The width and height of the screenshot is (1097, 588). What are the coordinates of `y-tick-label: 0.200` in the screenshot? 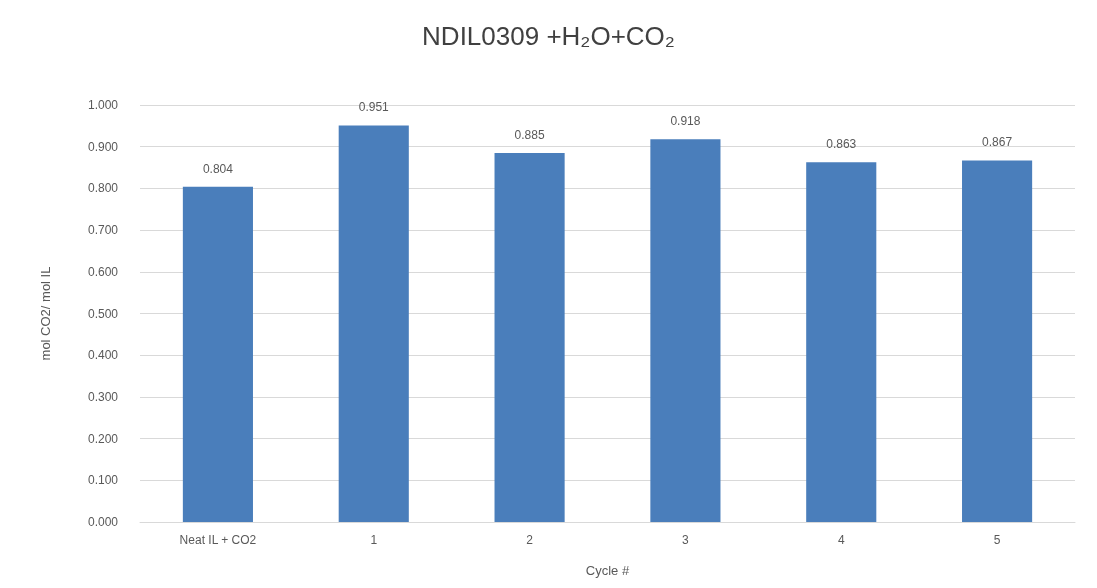 It's located at (103, 438).